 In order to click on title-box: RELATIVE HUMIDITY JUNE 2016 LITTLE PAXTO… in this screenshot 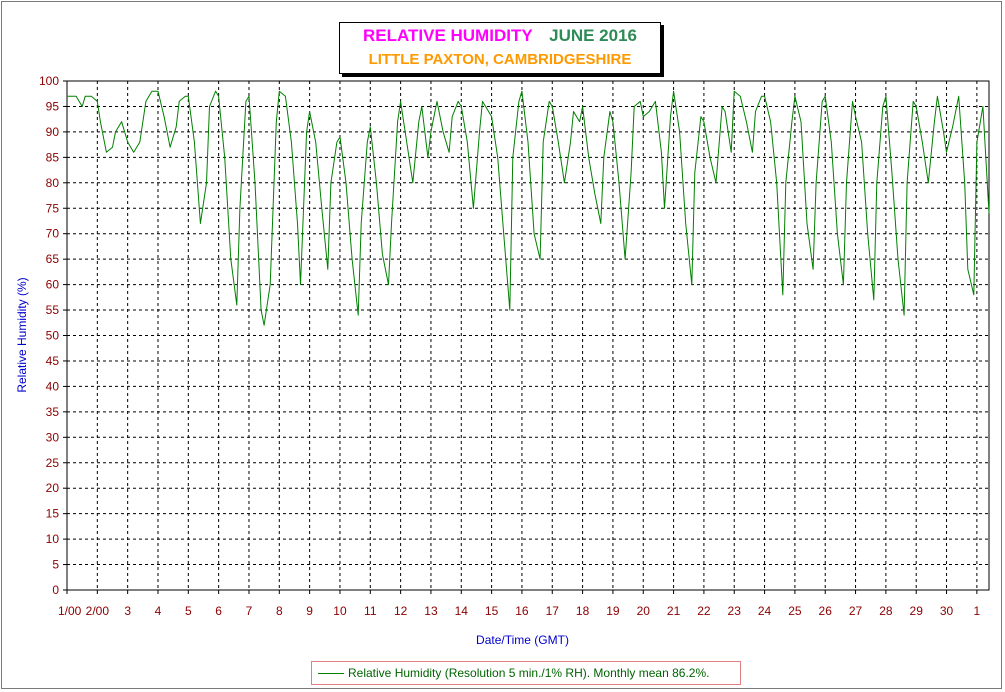, I will do `click(500, 48)`.